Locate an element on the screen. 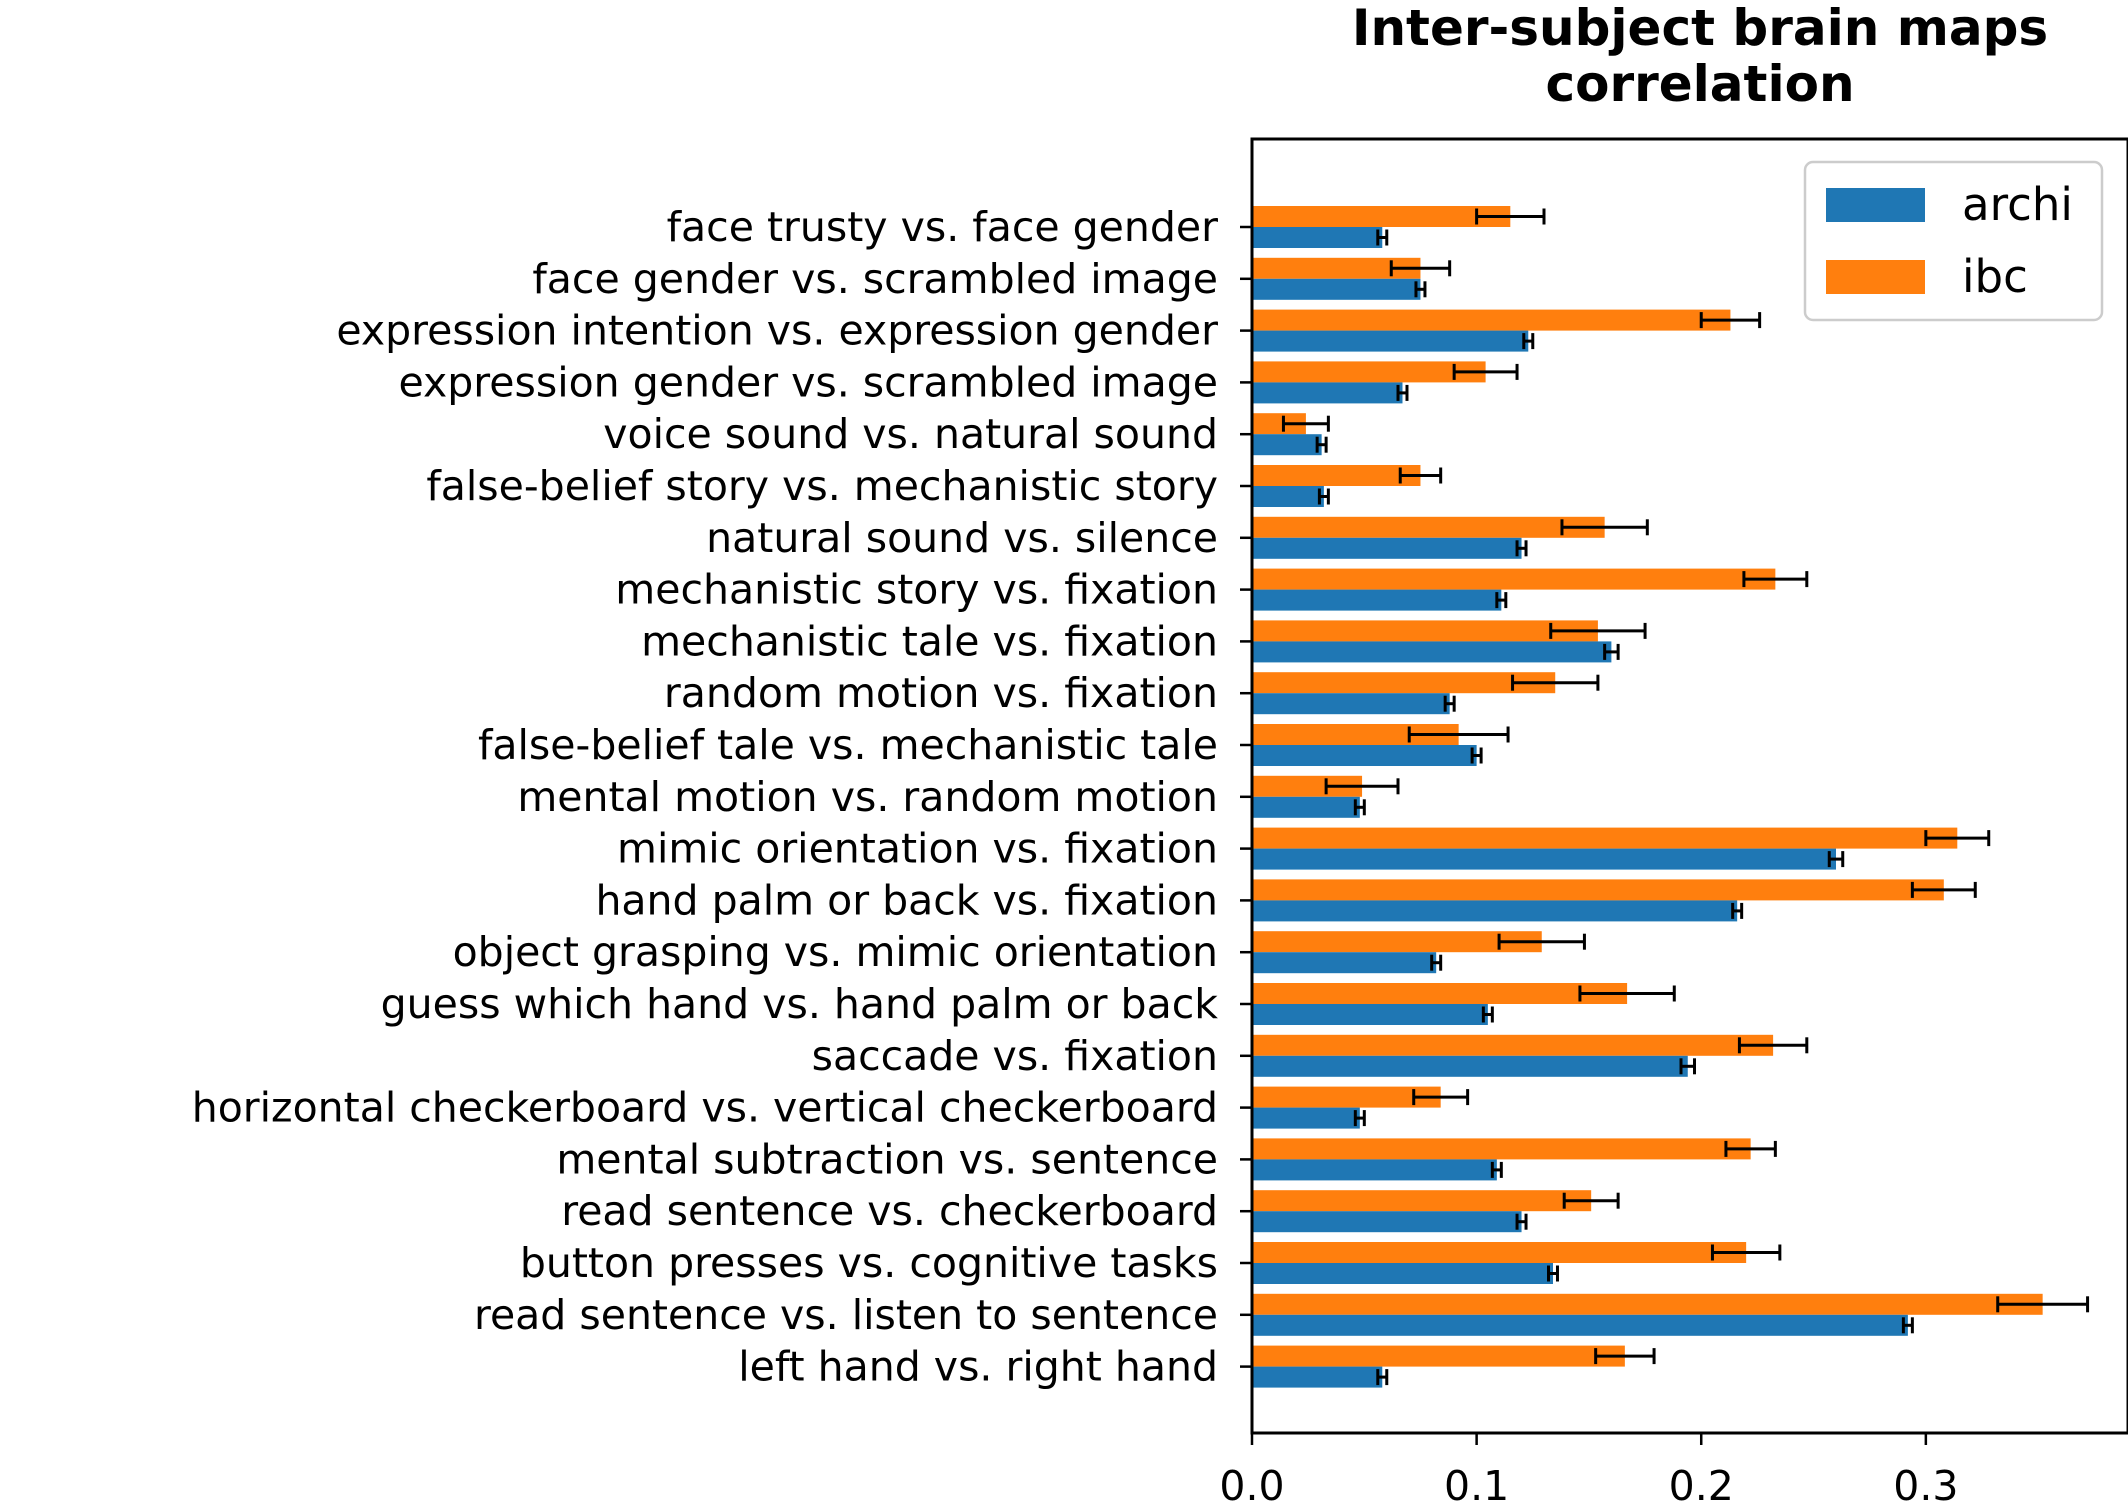  legend-label-ibc: ibc is located at coordinates (1995, 276).